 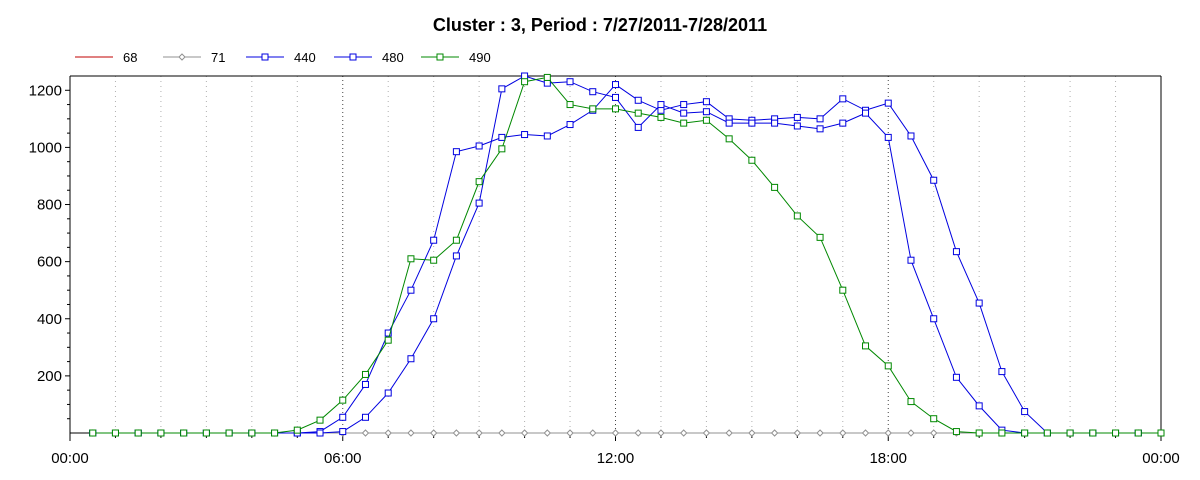 I want to click on x-tick-label: 18:00, so click(x=888, y=458).